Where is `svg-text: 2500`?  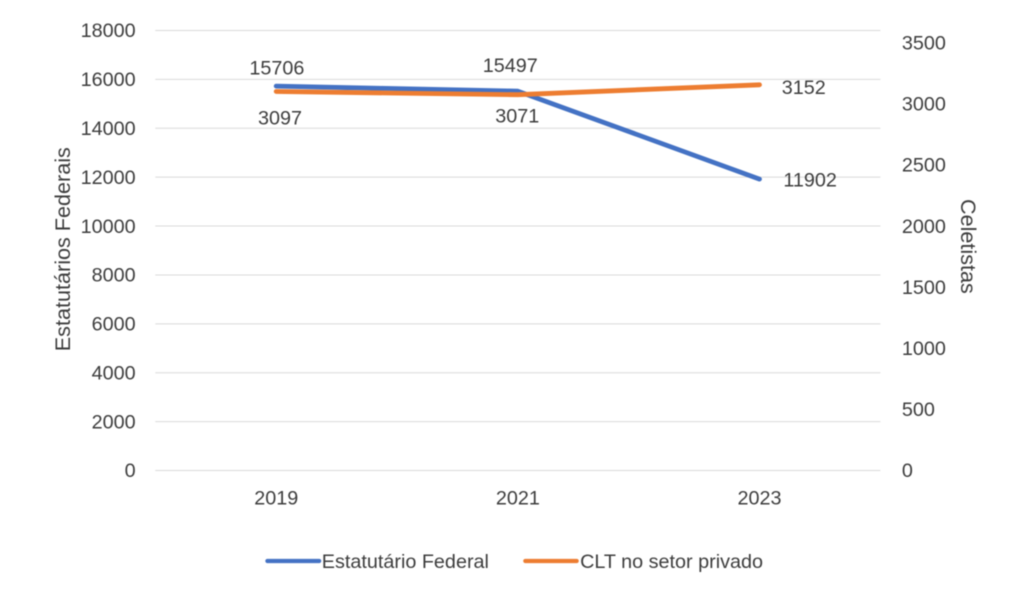
svg-text: 2500 is located at coordinates (924, 166).